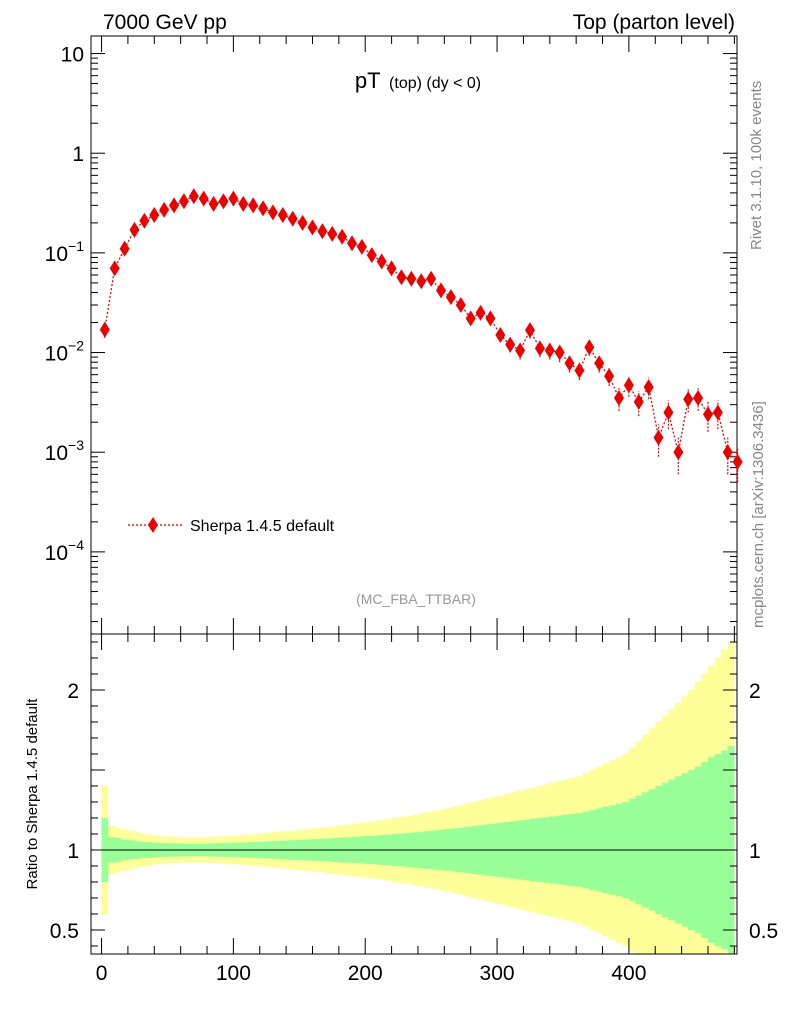  I want to click on ratio-y-tick-label-right: 1, so click(755, 851).